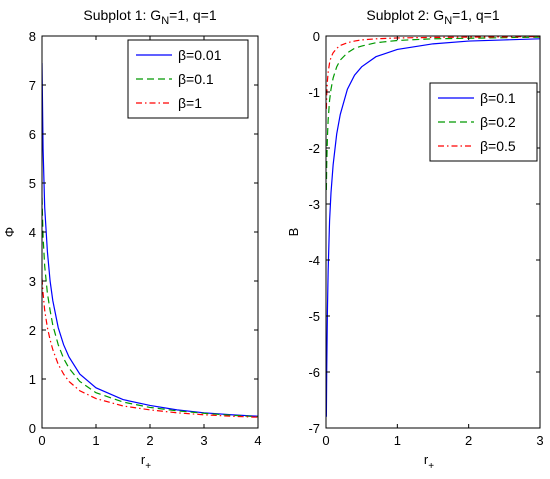 Image resolution: width=550 pixels, height=479 pixels. What do you see at coordinates (314, 204) in the screenshot?
I see `subplot2-y-tick-label: -3` at bounding box center [314, 204].